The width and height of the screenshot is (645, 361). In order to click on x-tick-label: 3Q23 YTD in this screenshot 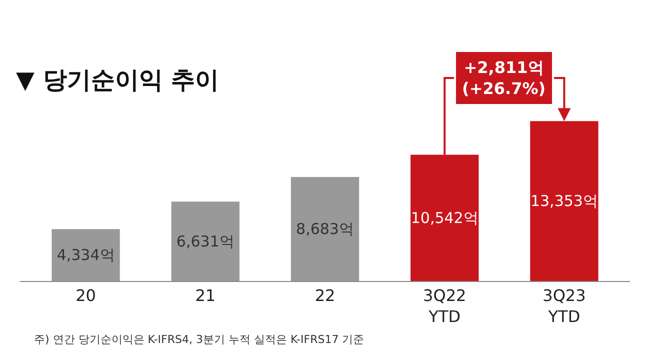, I will do `click(564, 306)`.